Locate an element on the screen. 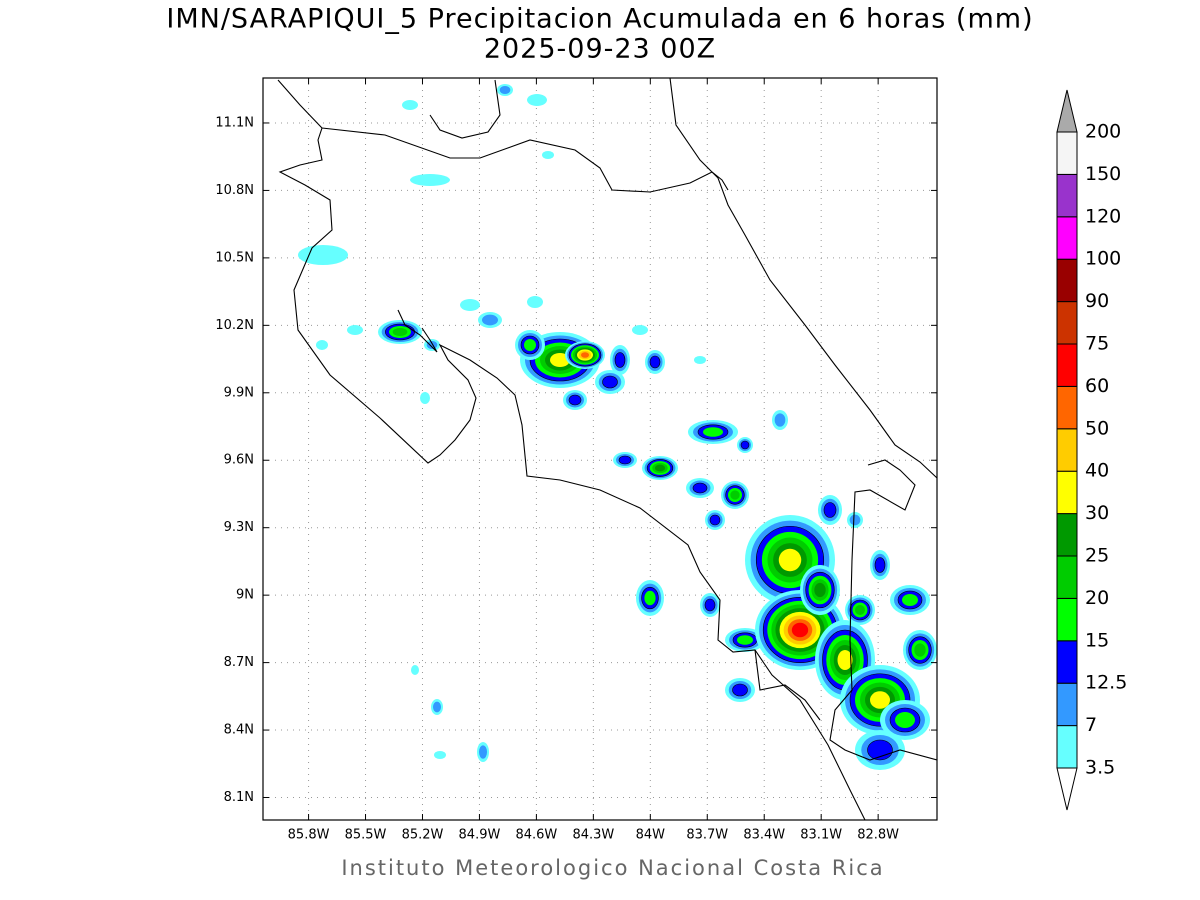 This screenshot has width=1200, height=900. colorbar-label: 75 is located at coordinates (1097, 344).